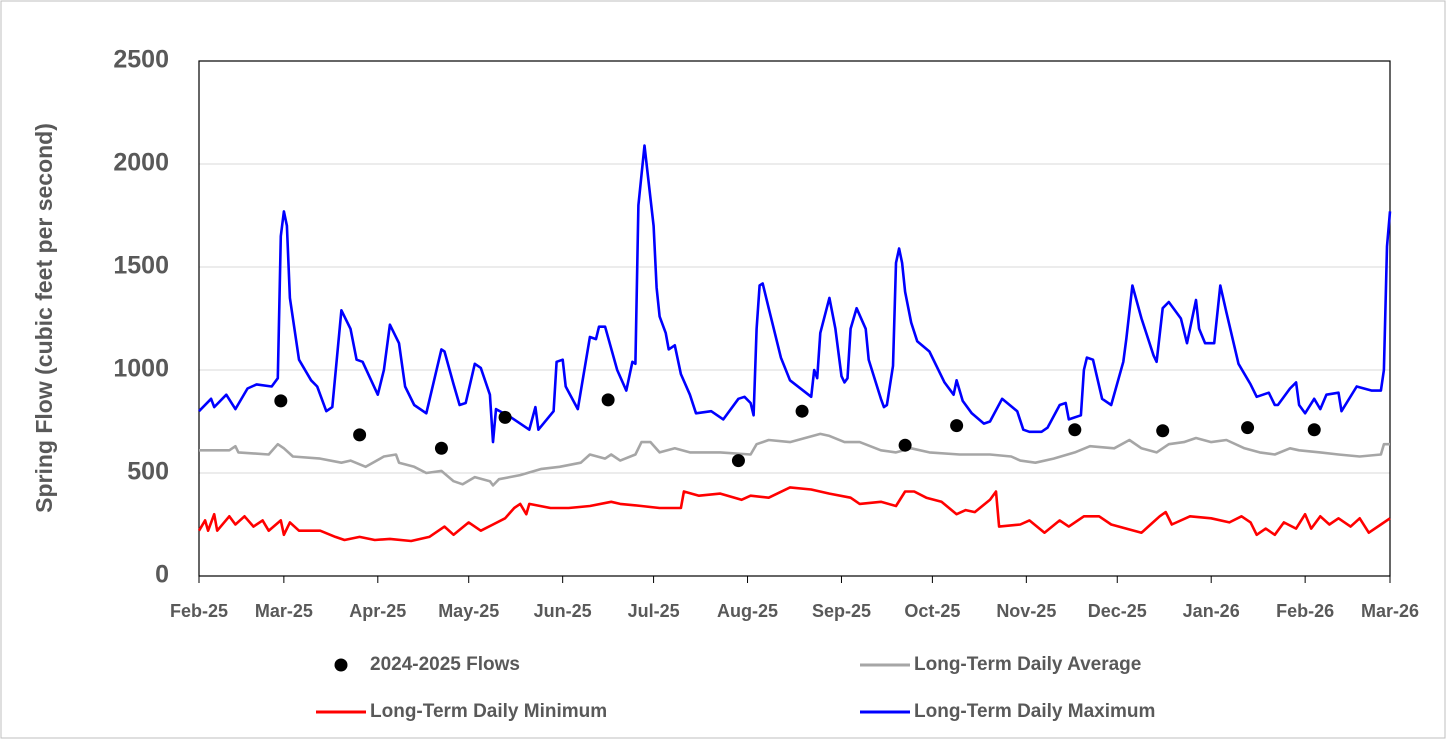 The image size is (1447, 740). What do you see at coordinates (341, 665) in the screenshot?
I see `legend-marker` at bounding box center [341, 665].